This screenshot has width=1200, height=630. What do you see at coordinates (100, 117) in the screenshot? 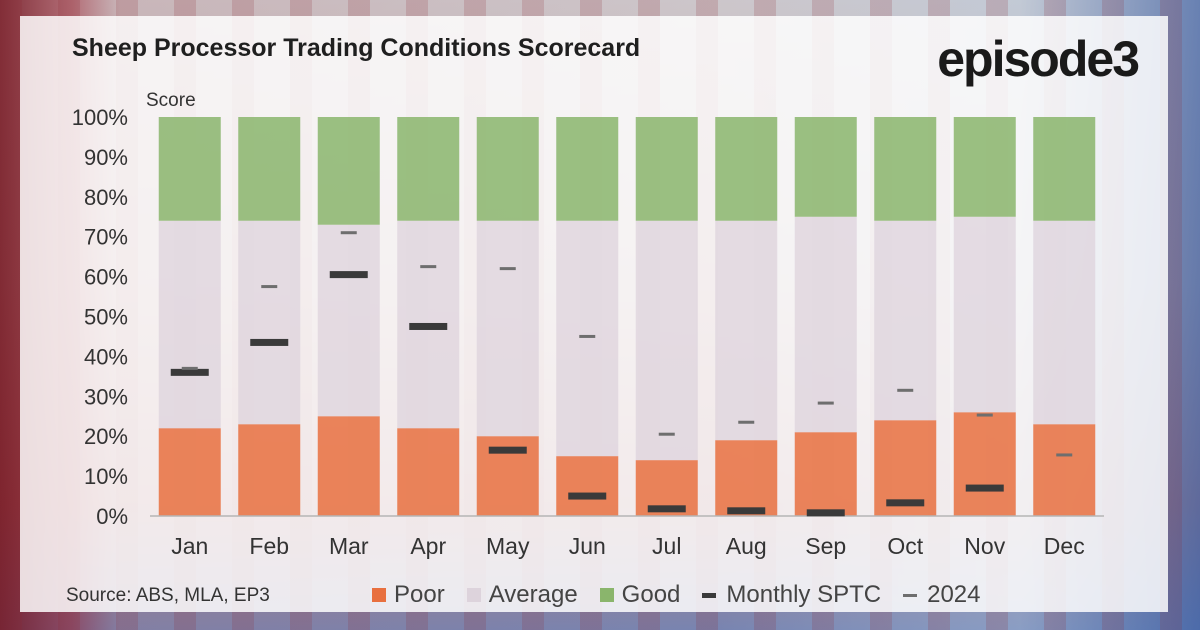
I see `y-tick-label: 100%` at bounding box center [100, 117].